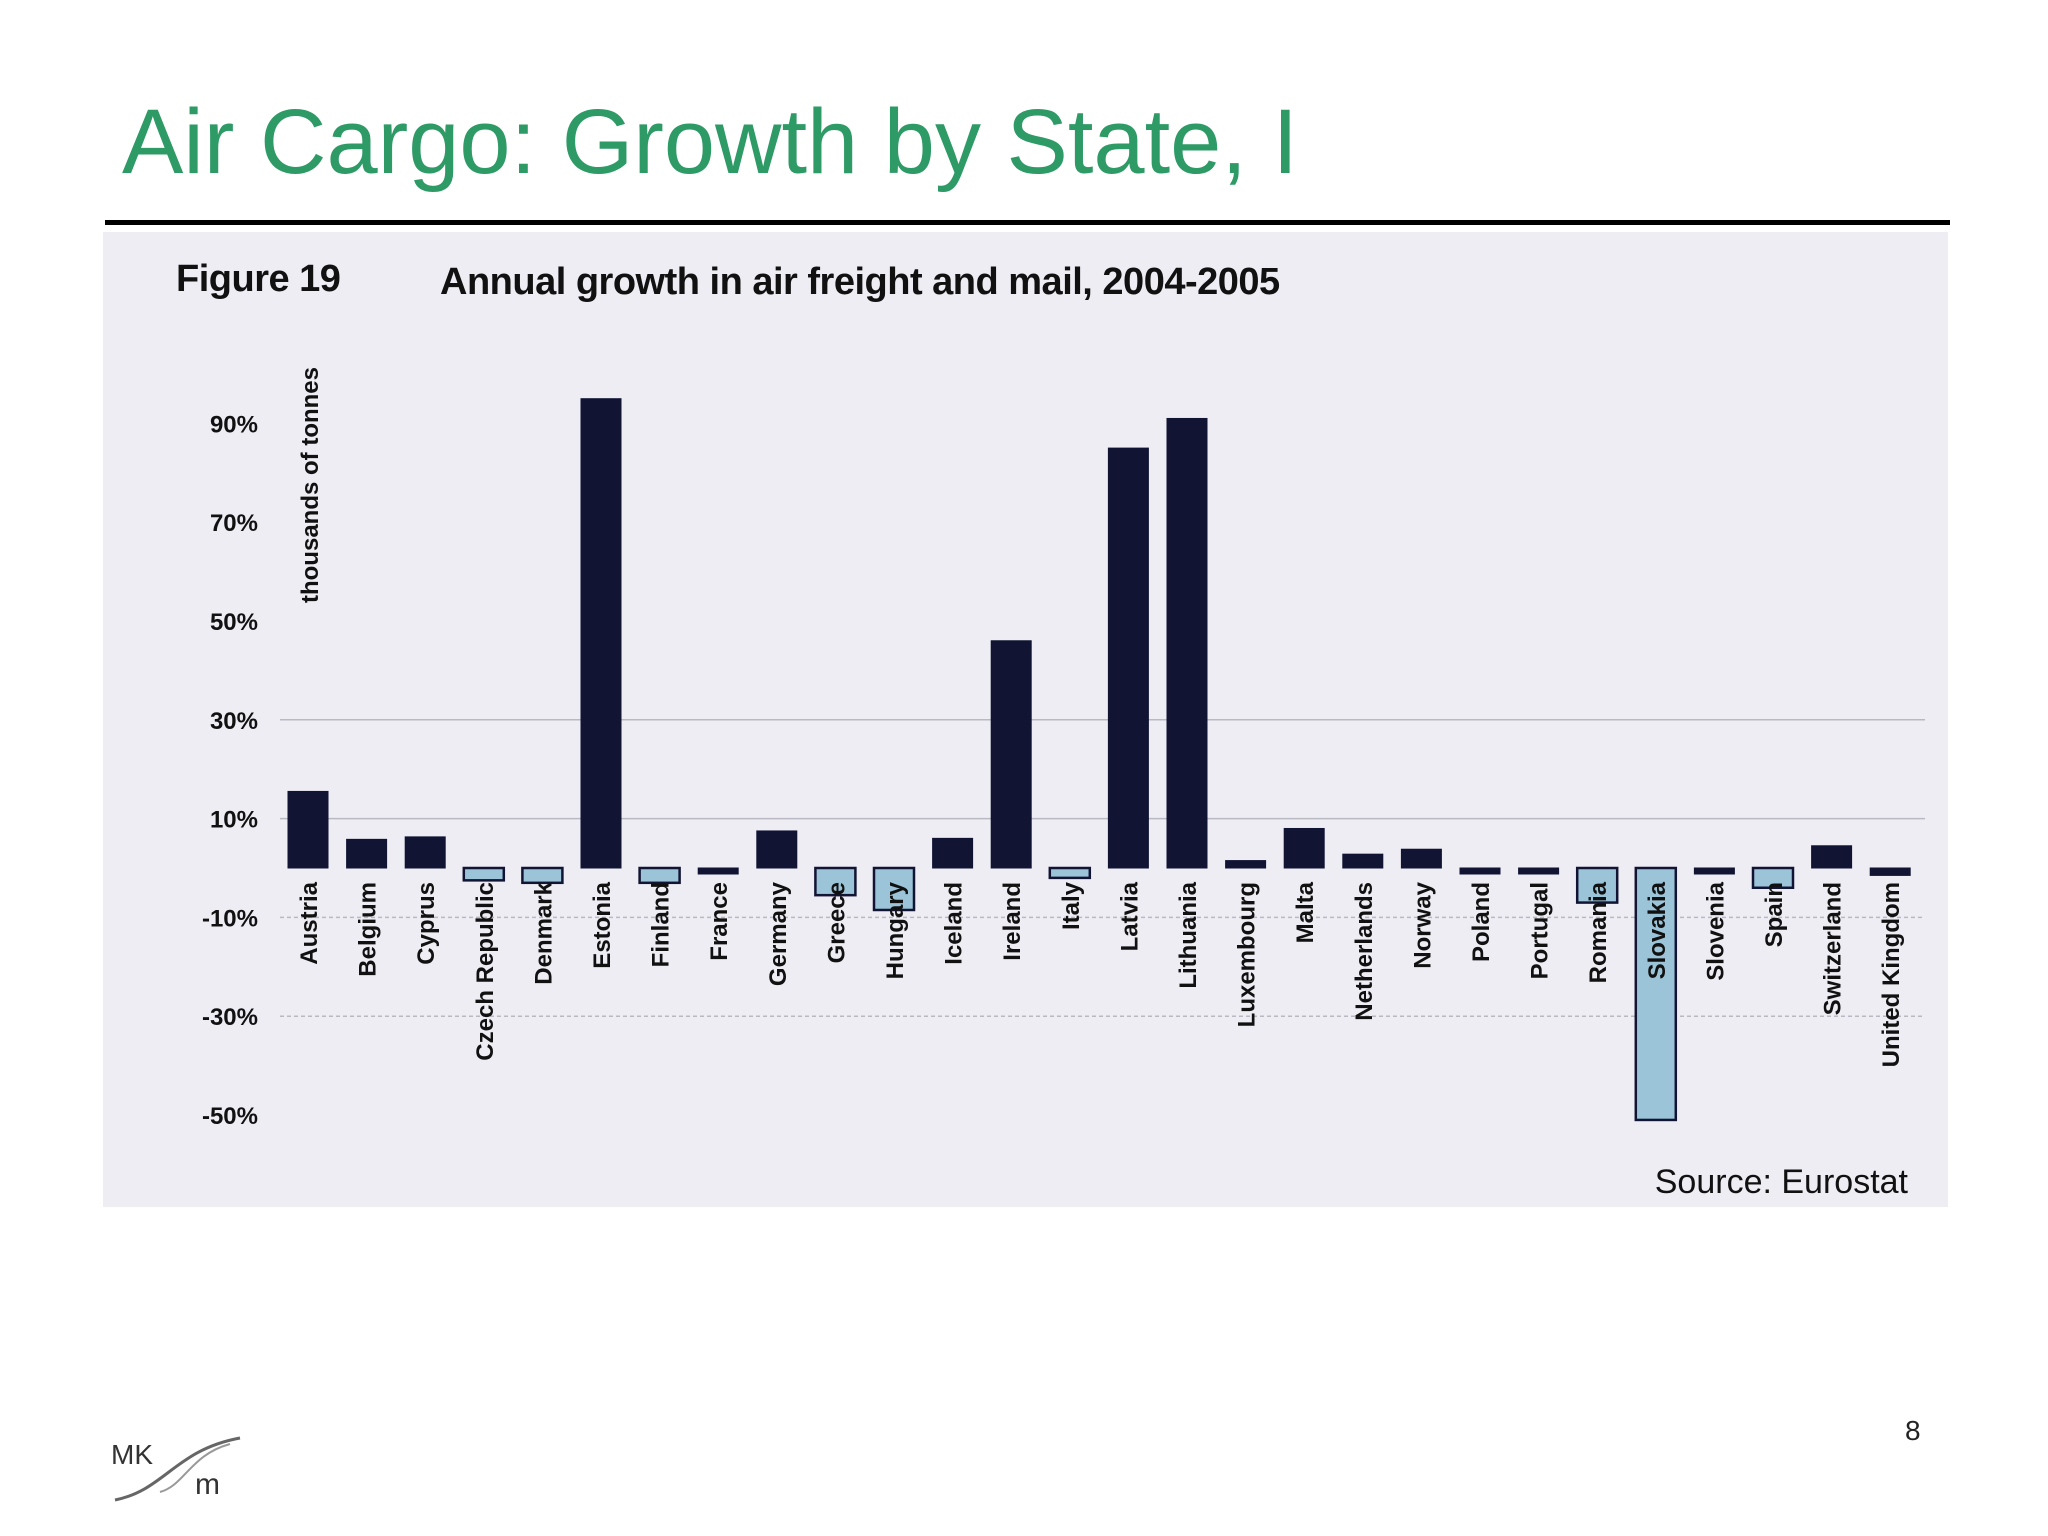 This screenshot has width=2048, height=1536. What do you see at coordinates (777, 849) in the screenshot?
I see `bar-germany` at bounding box center [777, 849].